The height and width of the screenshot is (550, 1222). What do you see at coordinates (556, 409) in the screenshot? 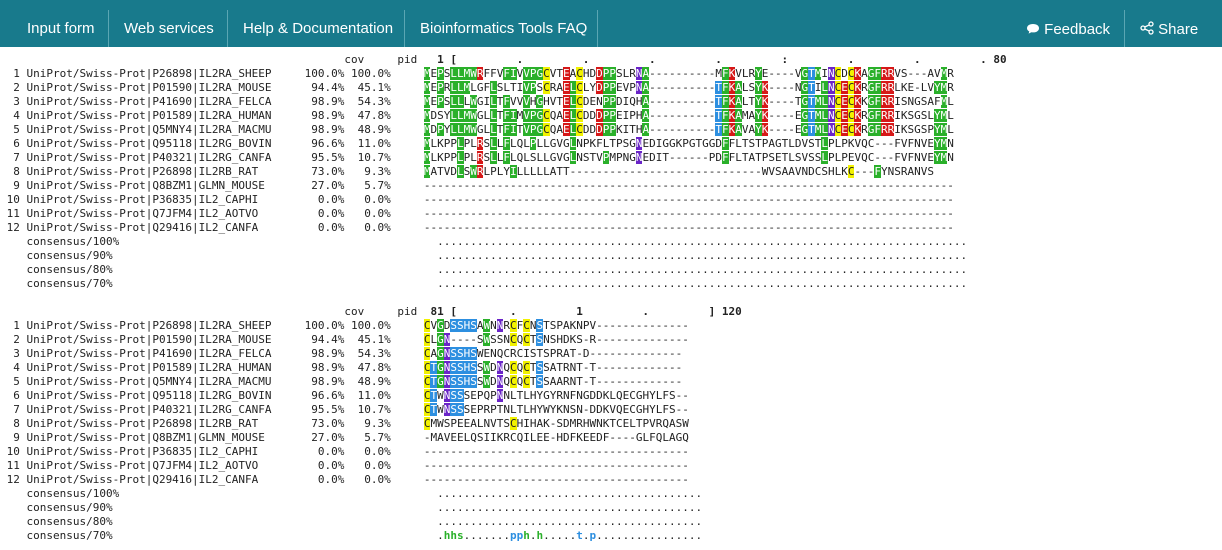
I see `sequence-residues: CTWNSSSEPRPTNLTLHYWYKNSN-DDKVQECGHYLFS--` at bounding box center [556, 409].